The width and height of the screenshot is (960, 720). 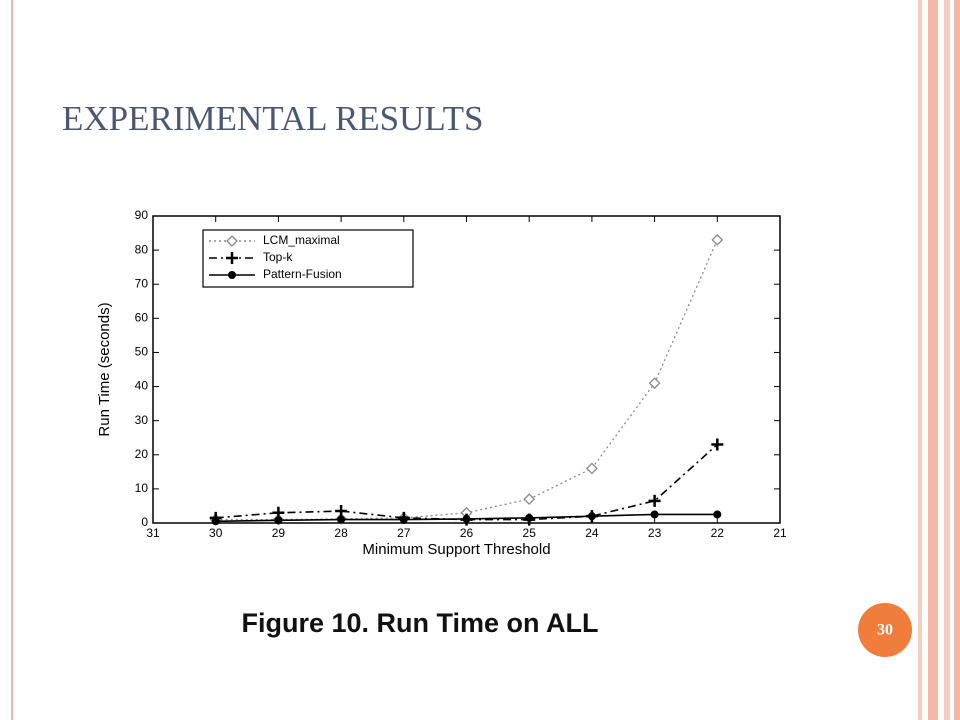 What do you see at coordinates (301, 240) in the screenshot?
I see `legend-label: LCM_maximal` at bounding box center [301, 240].